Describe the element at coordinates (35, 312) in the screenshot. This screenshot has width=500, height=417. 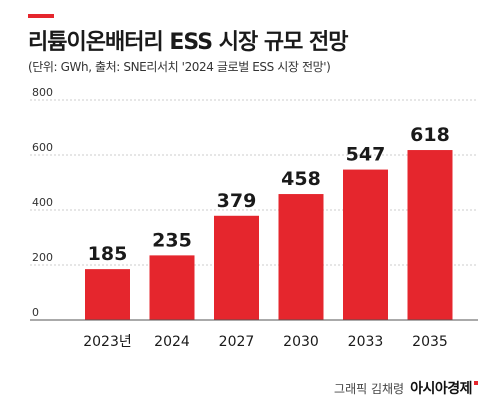
I see `y-tick-label: 0` at that location.